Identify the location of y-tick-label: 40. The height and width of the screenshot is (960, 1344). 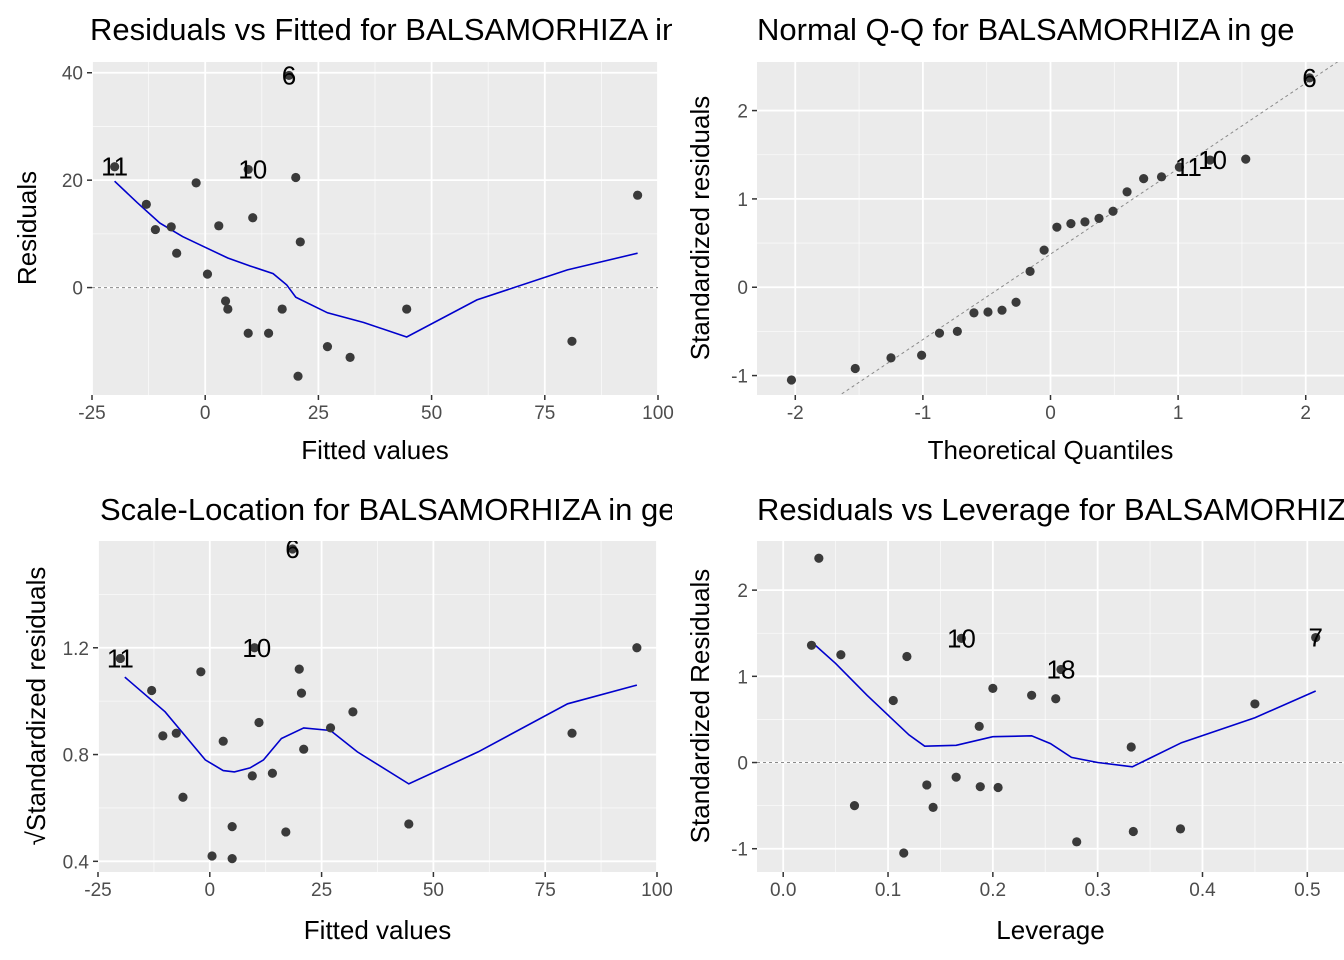
(72, 74).